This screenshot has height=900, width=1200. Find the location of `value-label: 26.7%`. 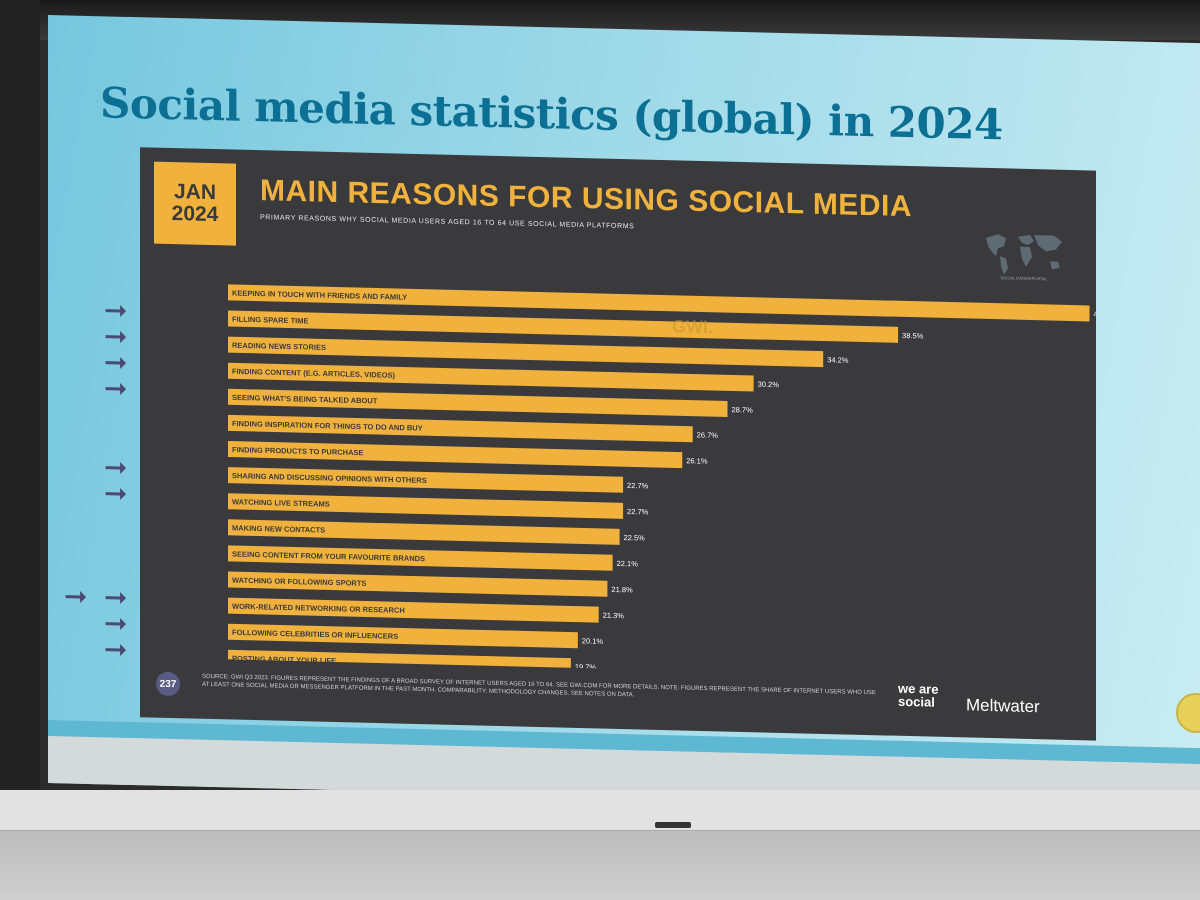

value-label: 26.7% is located at coordinates (708, 435).